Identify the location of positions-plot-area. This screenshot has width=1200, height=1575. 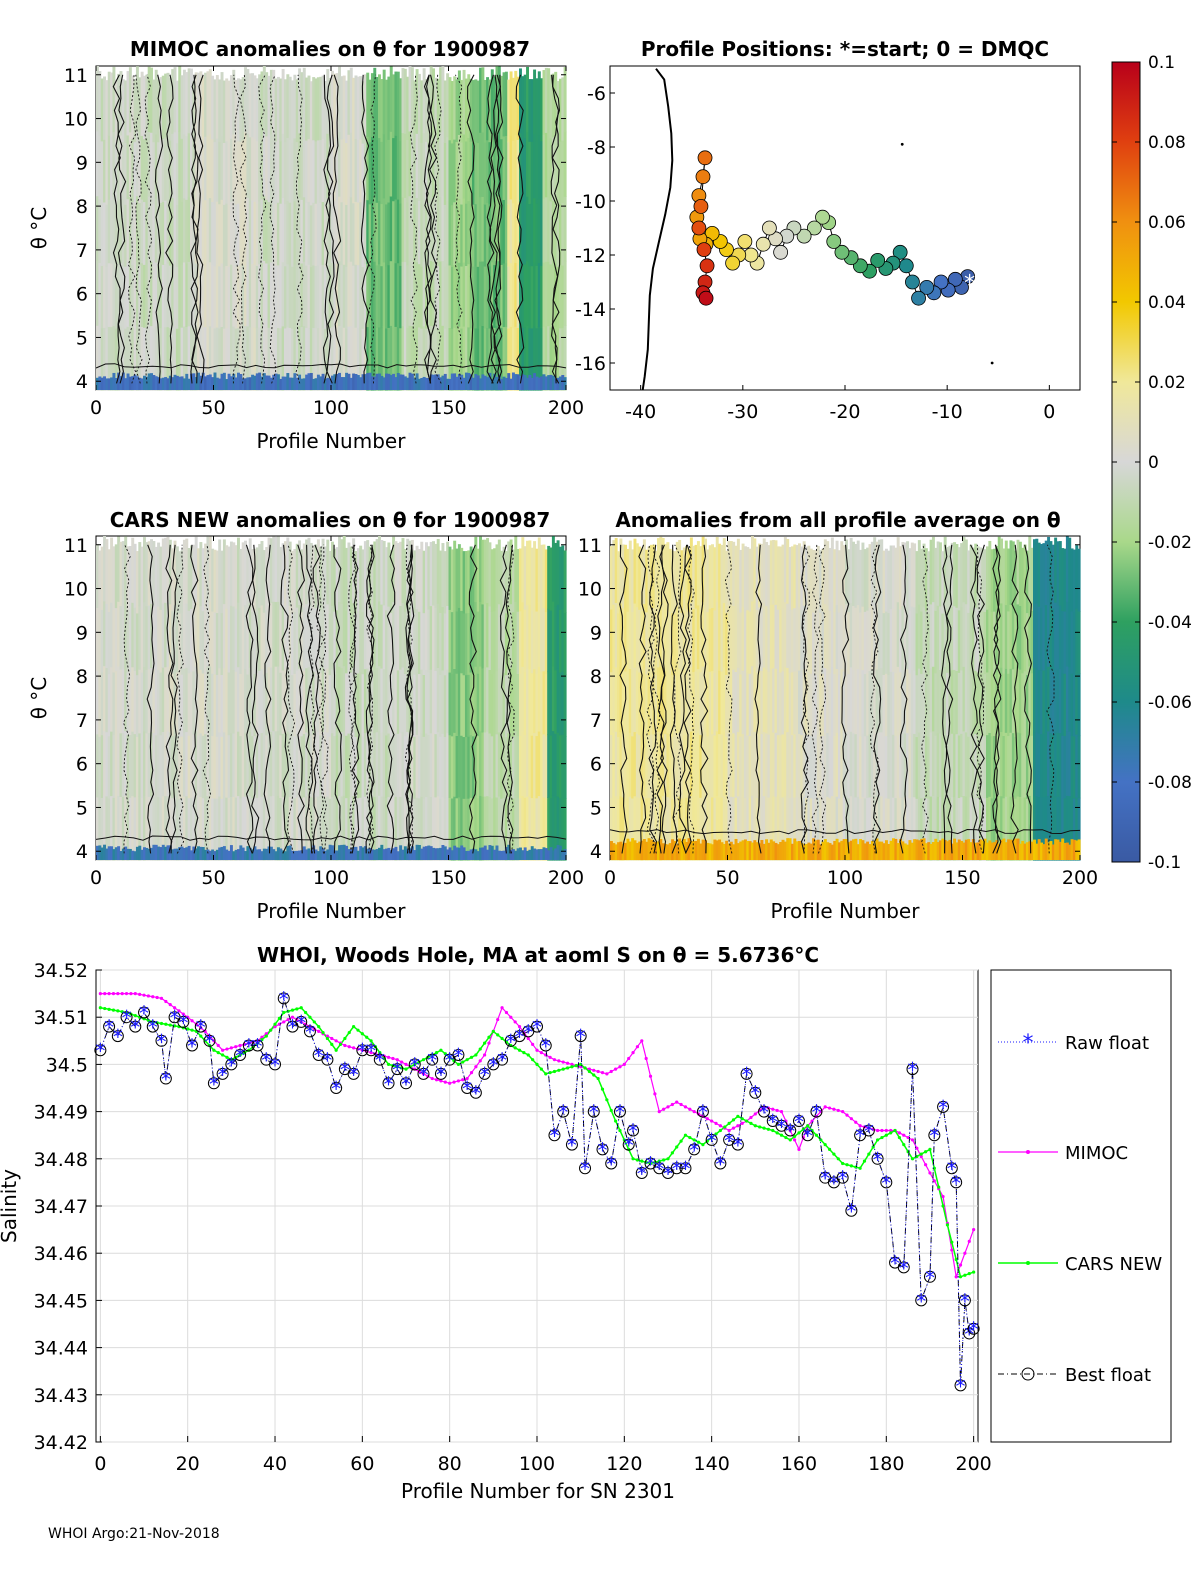
(845, 228).